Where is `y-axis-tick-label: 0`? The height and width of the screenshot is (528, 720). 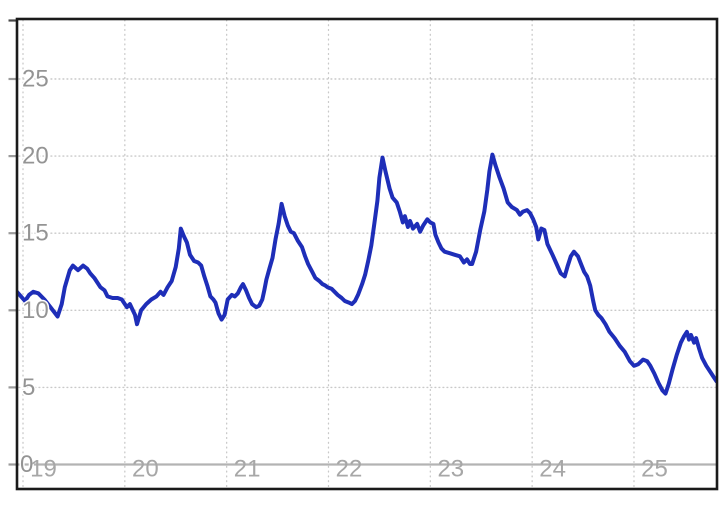 y-axis-tick-label: 0 is located at coordinates (26, 464).